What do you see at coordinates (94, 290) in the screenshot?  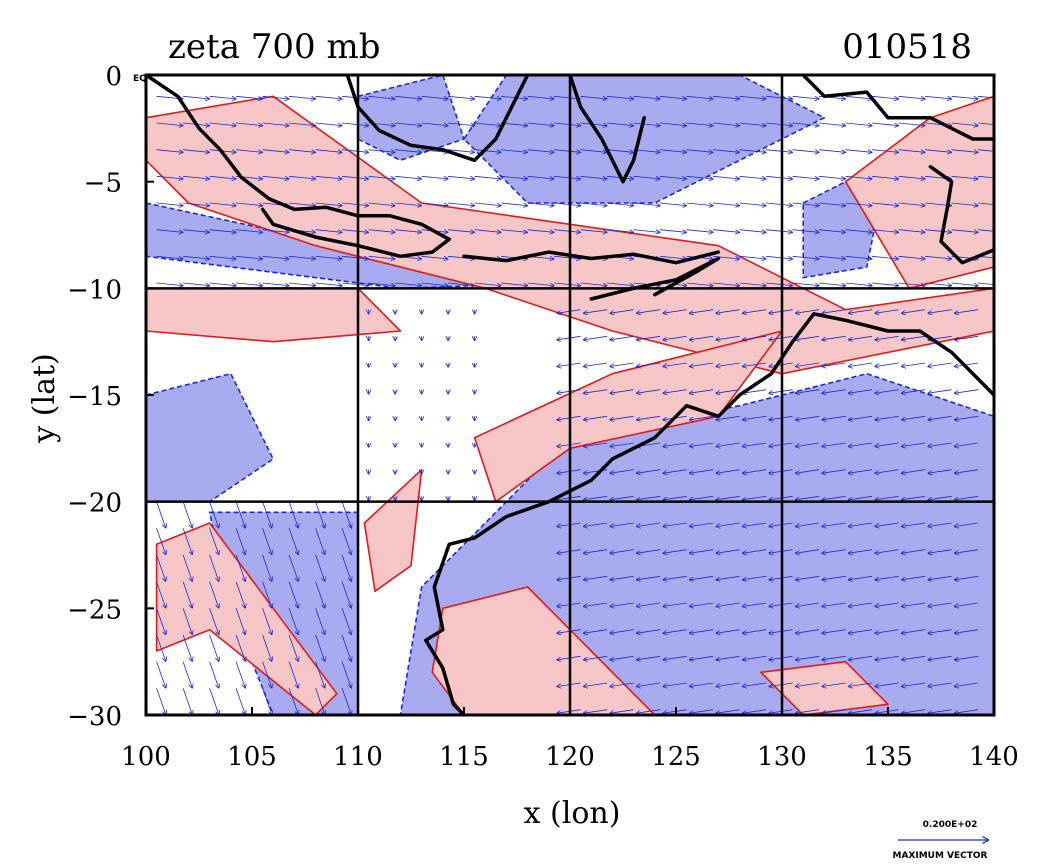 I see `y-tick-label: −10` at bounding box center [94, 290].